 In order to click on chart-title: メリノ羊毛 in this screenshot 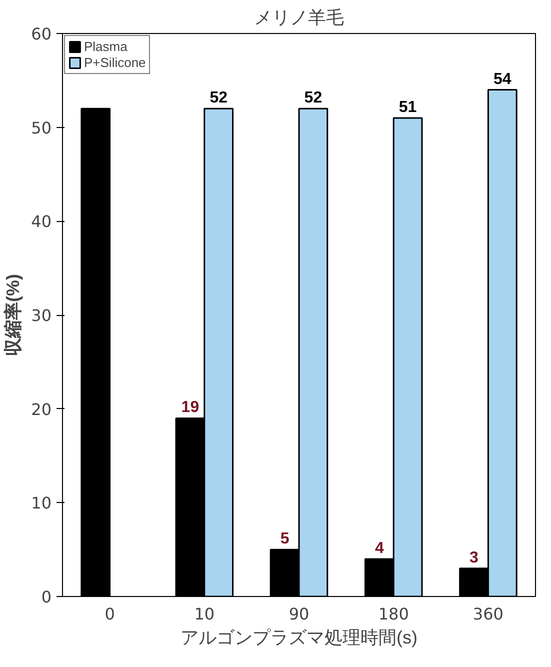, I will do `click(299, 18)`.